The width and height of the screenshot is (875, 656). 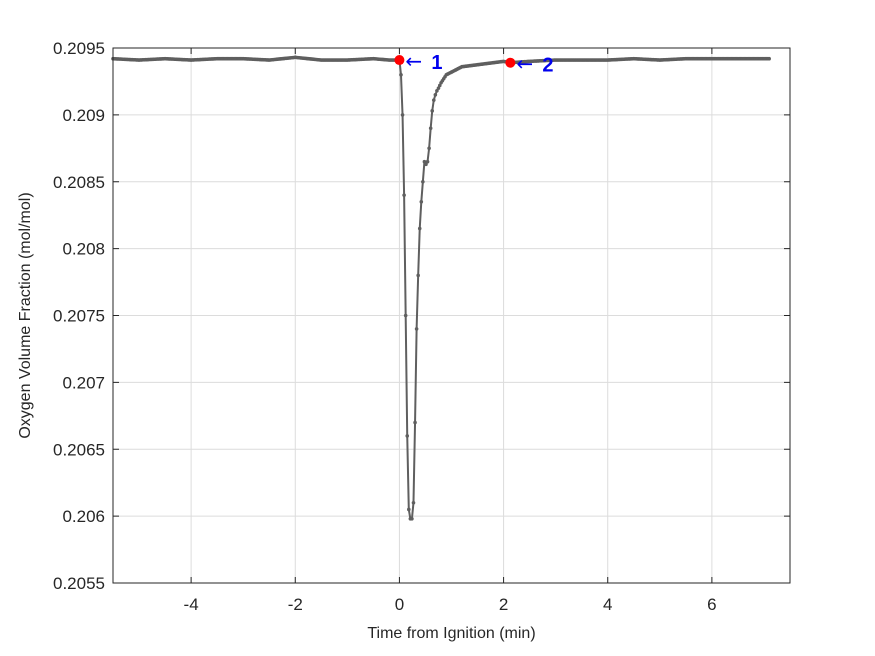 What do you see at coordinates (436, 63) in the screenshot?
I see `annotation-label-1: 1` at bounding box center [436, 63].